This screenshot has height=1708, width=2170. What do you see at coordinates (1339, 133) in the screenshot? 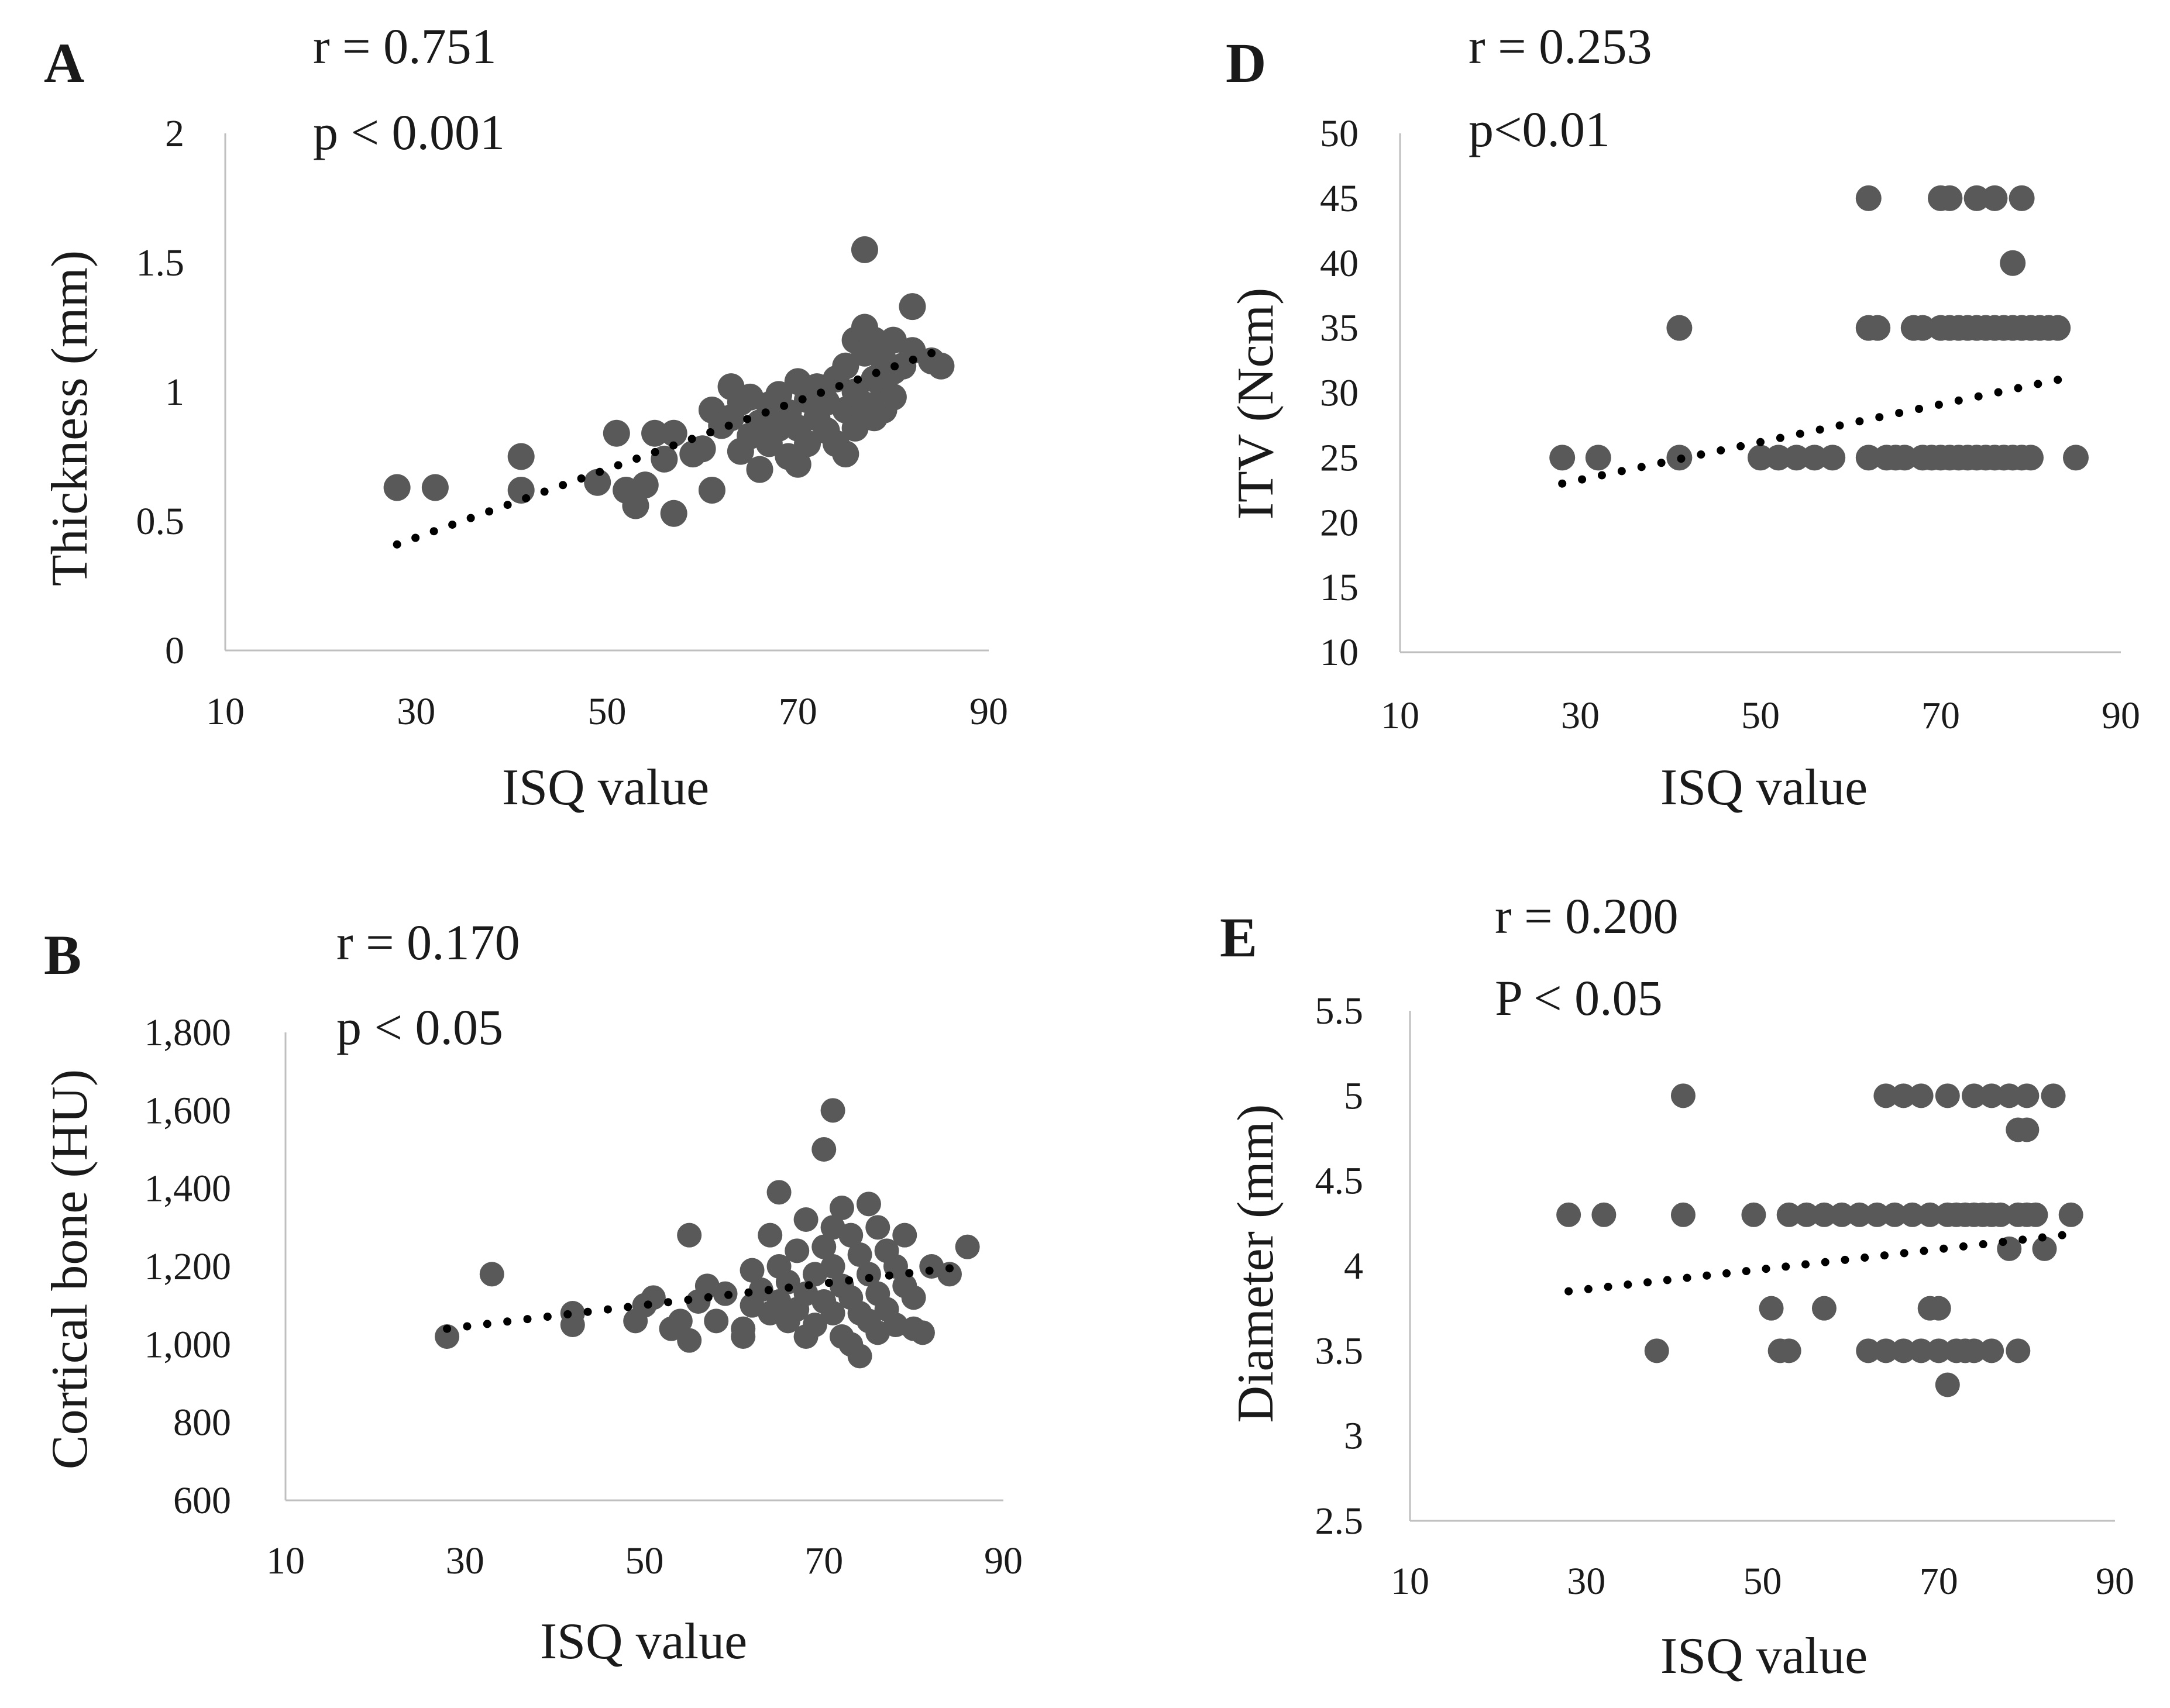
I see `panel-d-y-tick-label: 50` at bounding box center [1339, 133].